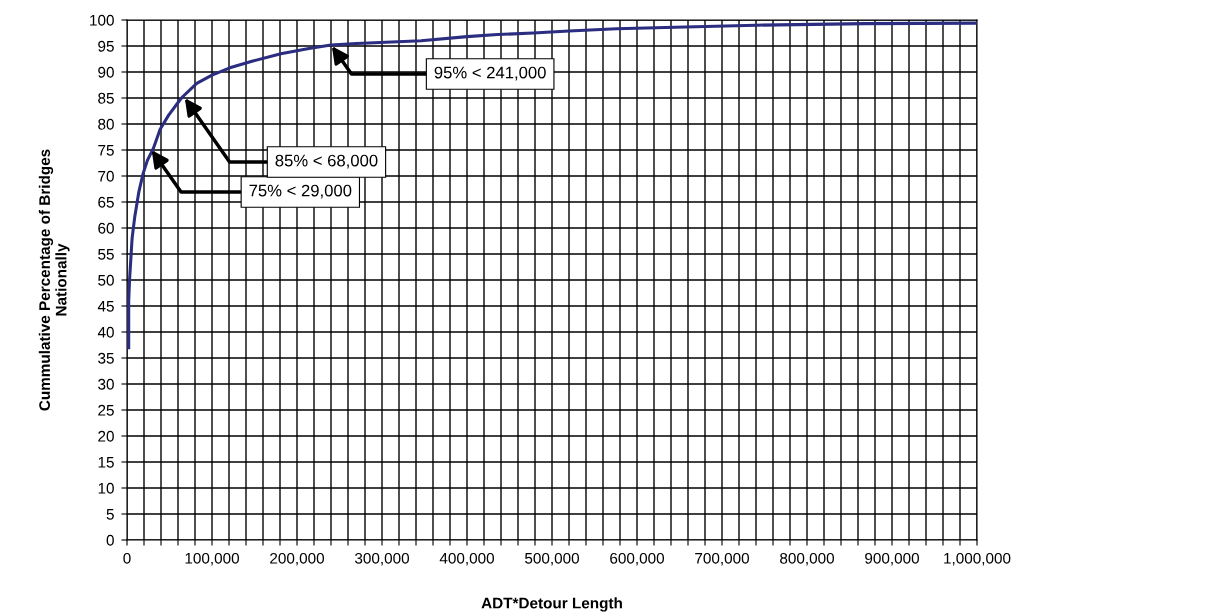 This screenshot has width=1224, height=614. Describe the element at coordinates (382, 559) in the screenshot. I see `x-tick-label: 300,000` at that location.